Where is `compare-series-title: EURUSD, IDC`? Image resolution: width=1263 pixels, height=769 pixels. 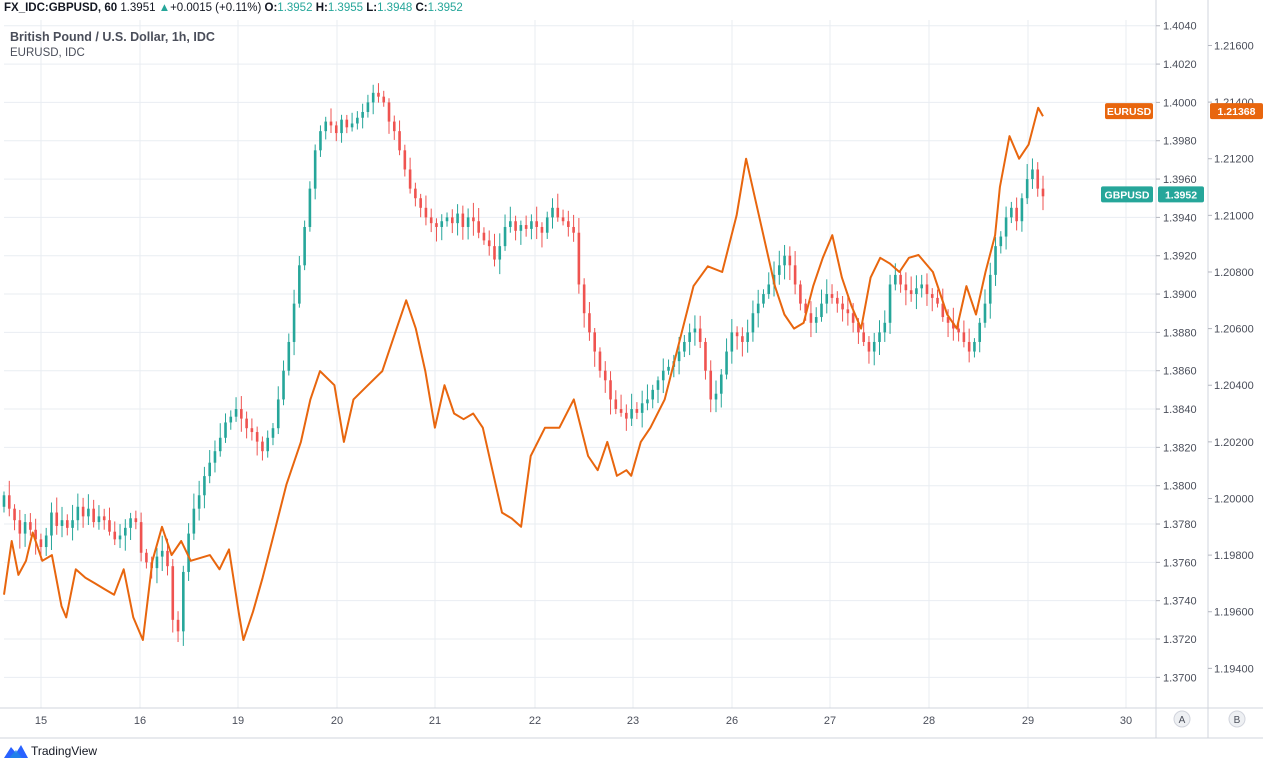
compare-series-title: EURUSD, IDC is located at coordinates (47, 53).